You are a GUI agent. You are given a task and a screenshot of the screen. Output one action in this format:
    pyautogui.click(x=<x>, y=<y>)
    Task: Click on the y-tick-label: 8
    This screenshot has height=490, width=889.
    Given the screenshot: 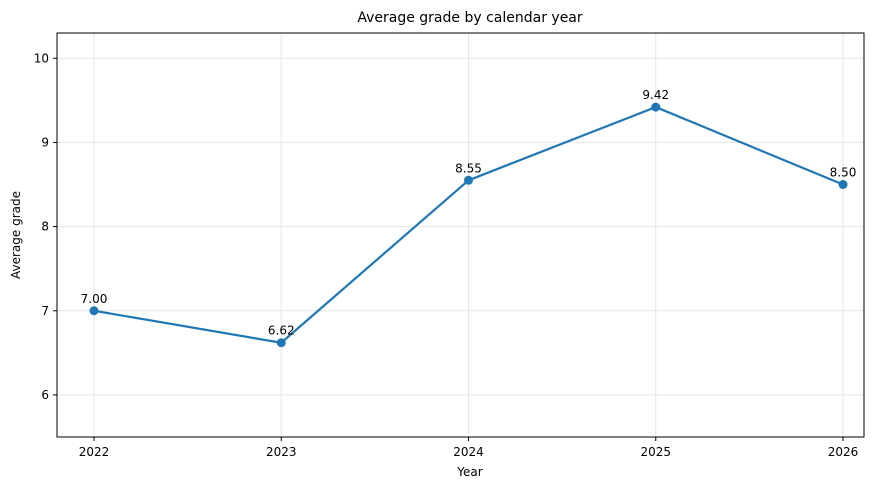 What is the action you would take?
    pyautogui.click(x=45, y=227)
    